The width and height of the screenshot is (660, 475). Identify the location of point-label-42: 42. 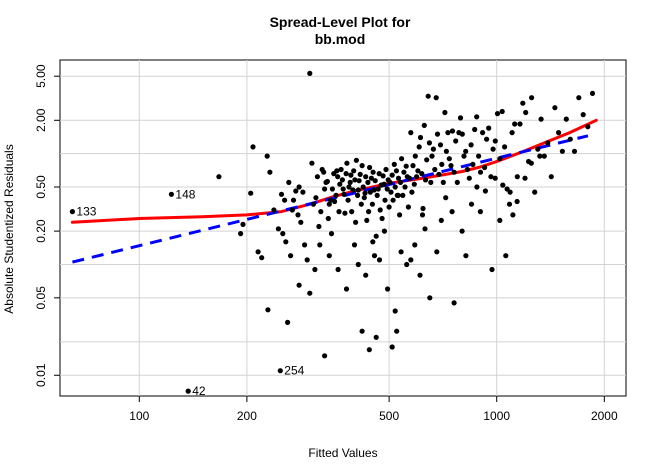
(199, 391).